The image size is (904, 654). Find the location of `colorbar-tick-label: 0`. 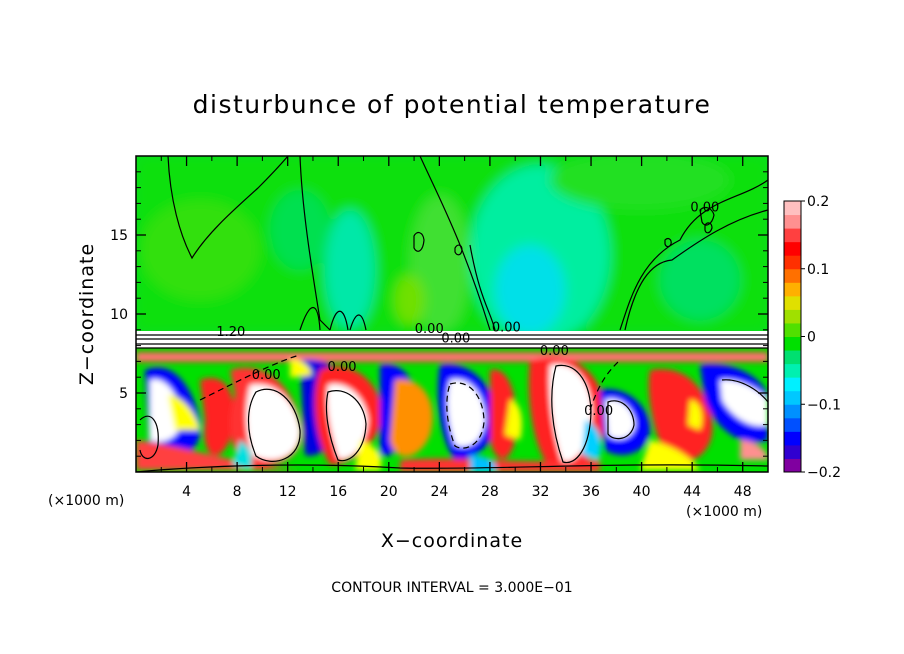

colorbar-tick-label: 0 is located at coordinates (811, 338).